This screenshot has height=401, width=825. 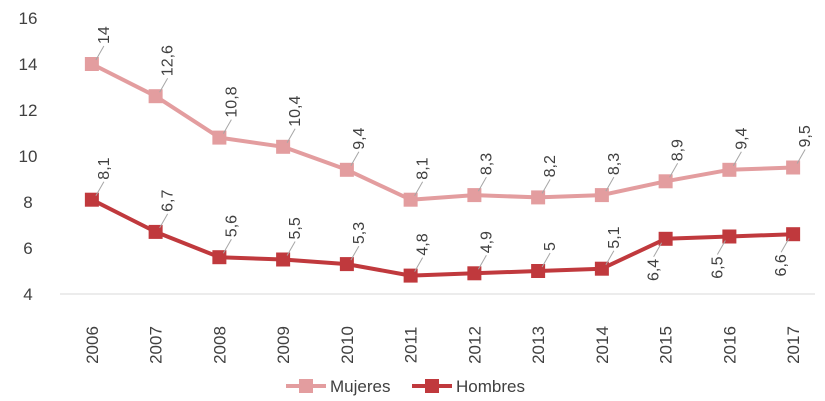 I want to click on legend-label: Hombres, so click(x=490, y=386).